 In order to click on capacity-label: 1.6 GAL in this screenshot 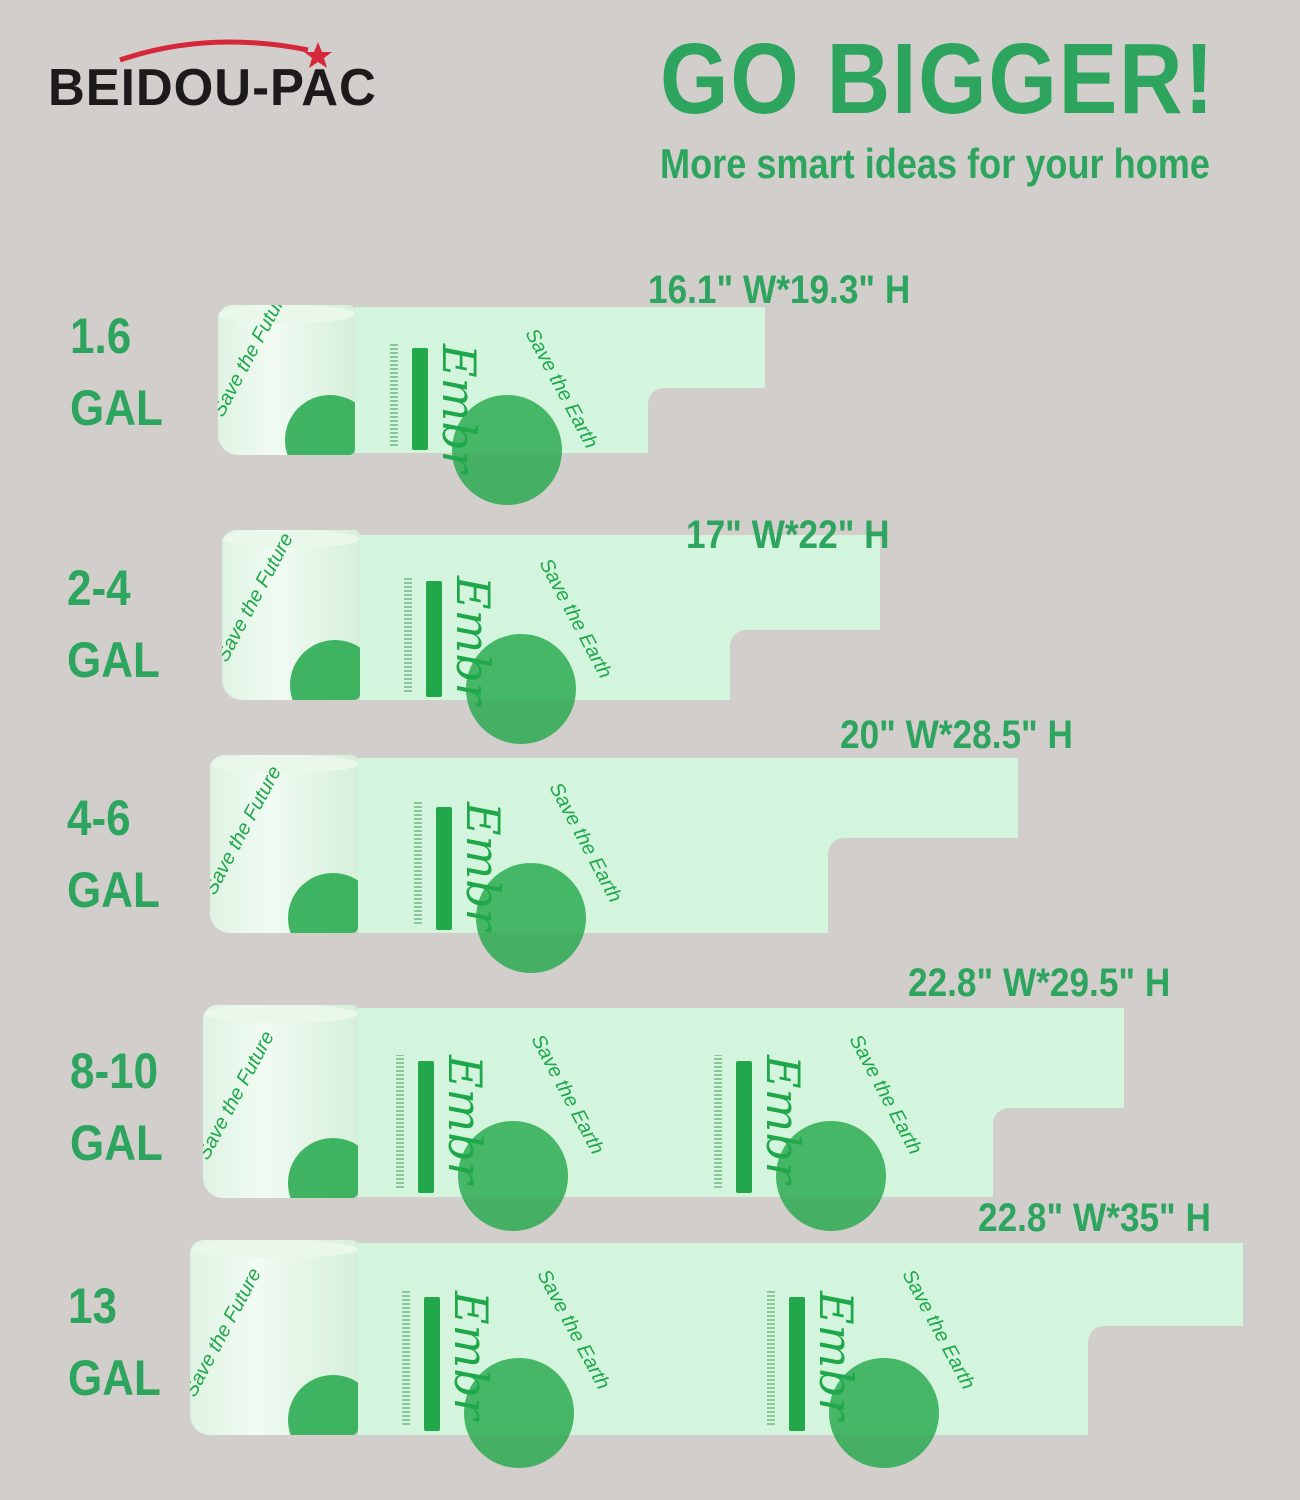, I will do `click(116, 372)`.